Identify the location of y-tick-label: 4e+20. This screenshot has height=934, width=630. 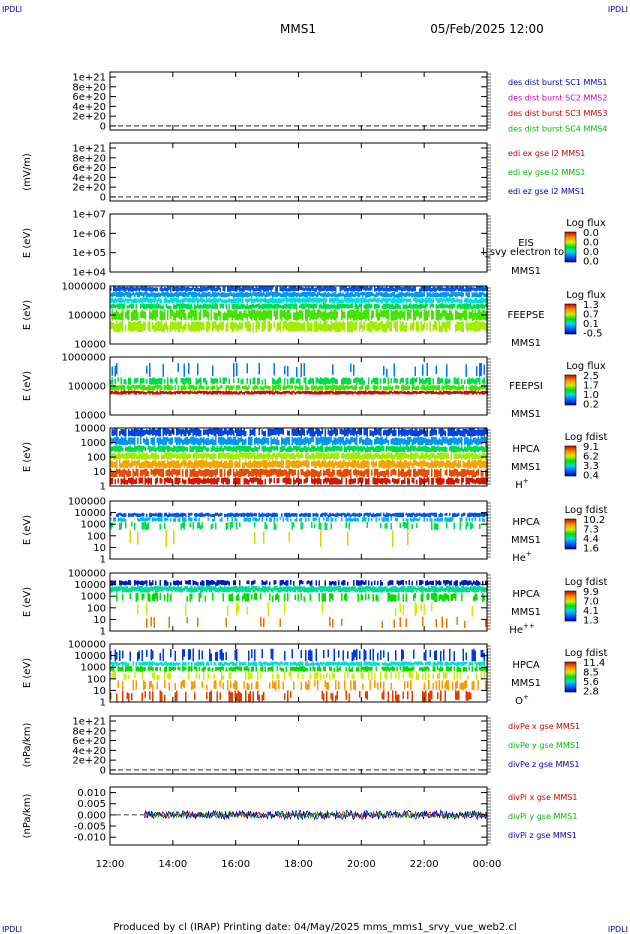
(89, 107).